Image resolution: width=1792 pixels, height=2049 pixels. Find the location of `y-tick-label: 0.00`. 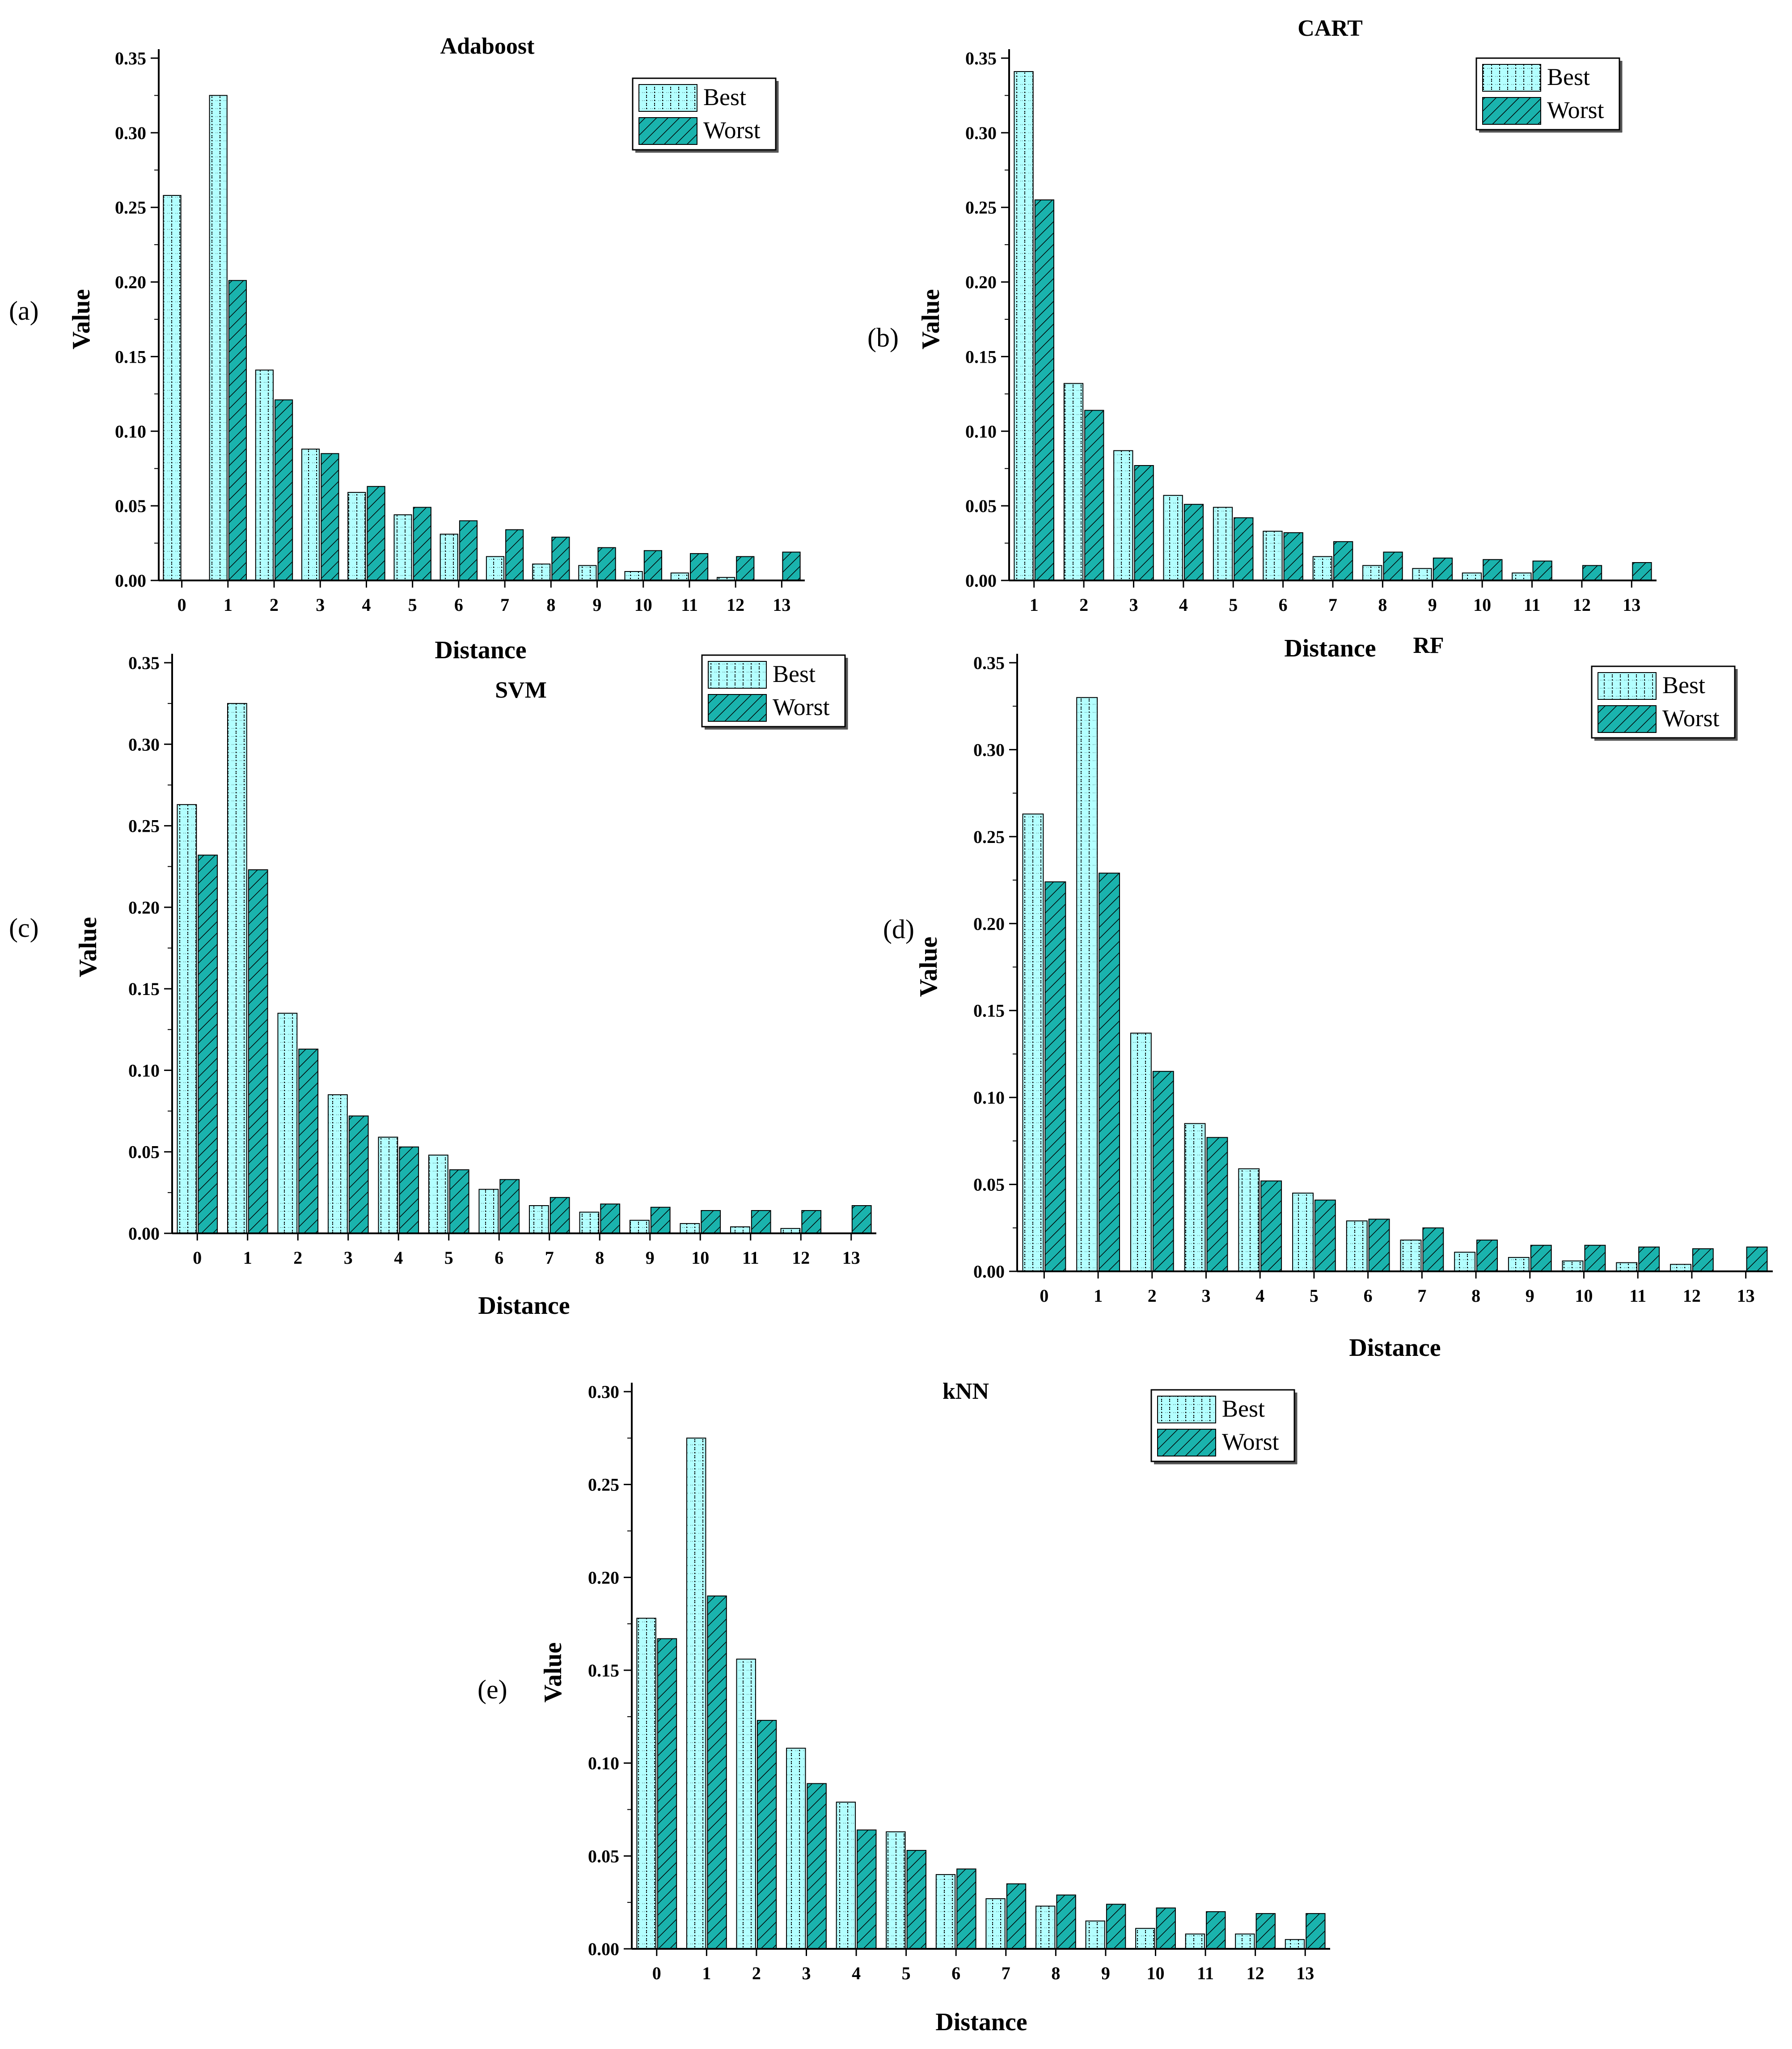

y-tick-label: 0.00 is located at coordinates (130, 581).